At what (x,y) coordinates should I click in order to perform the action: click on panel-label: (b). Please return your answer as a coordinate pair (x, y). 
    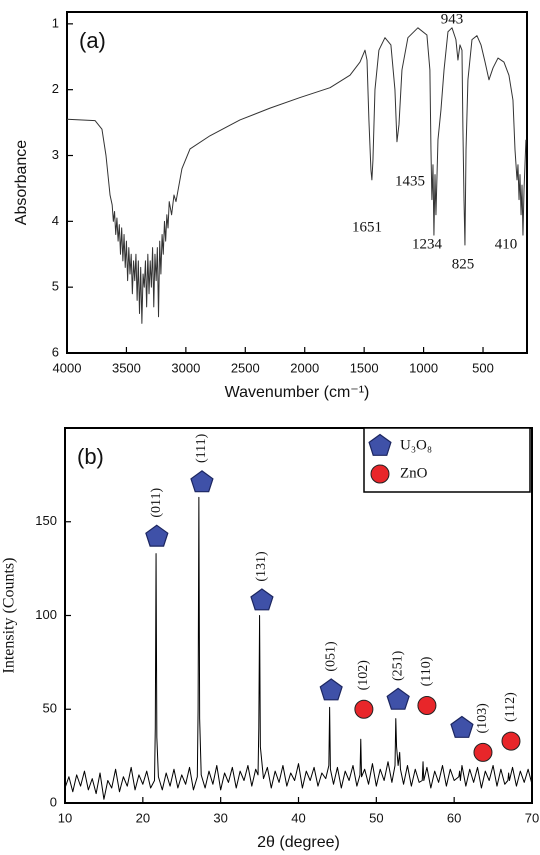
    Looking at the image, I should click on (90, 456).